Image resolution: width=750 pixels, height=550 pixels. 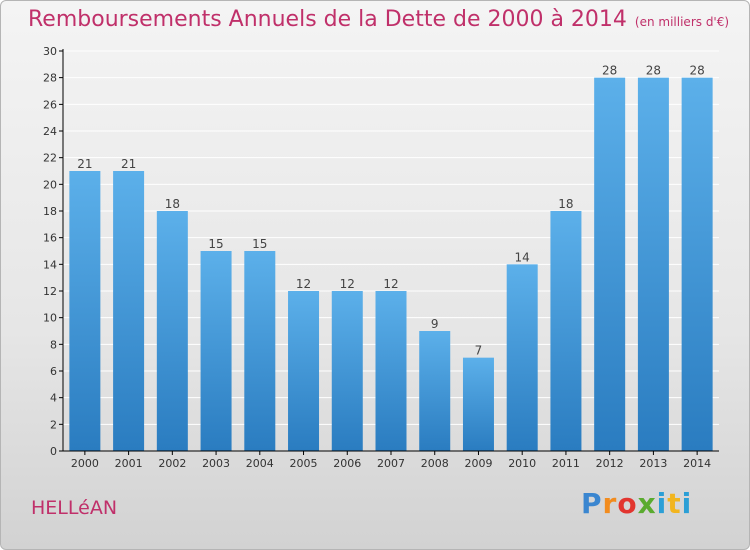 I want to click on logo-letter: P, so click(x=592, y=503).